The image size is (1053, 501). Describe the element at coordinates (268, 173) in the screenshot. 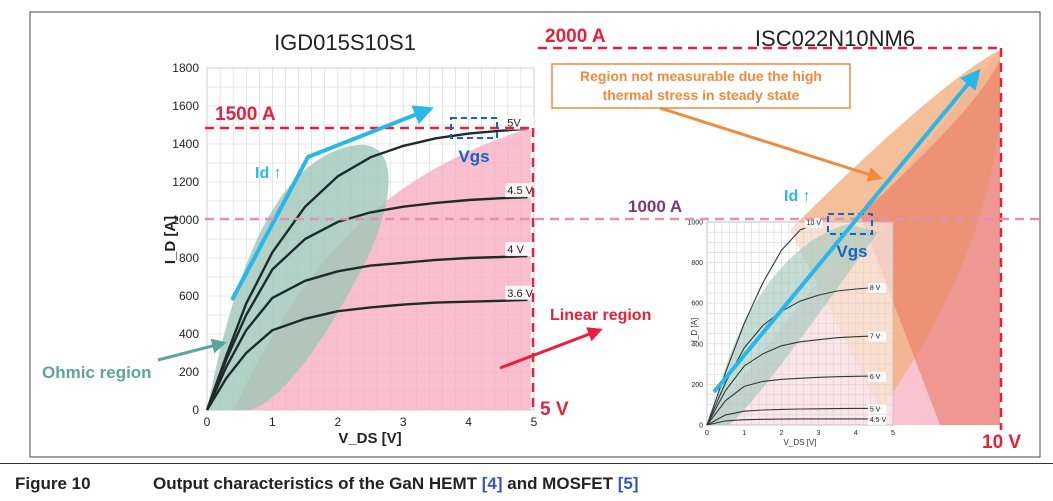

I see `left-id-arrow-label: Id ↑` at that location.